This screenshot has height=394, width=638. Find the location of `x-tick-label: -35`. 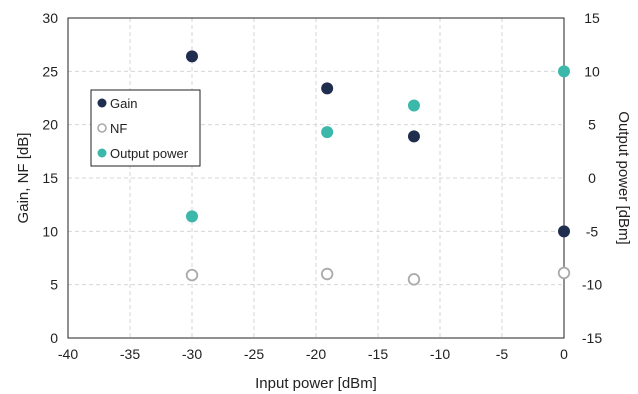

x-tick-label: -35 is located at coordinates (130, 354).